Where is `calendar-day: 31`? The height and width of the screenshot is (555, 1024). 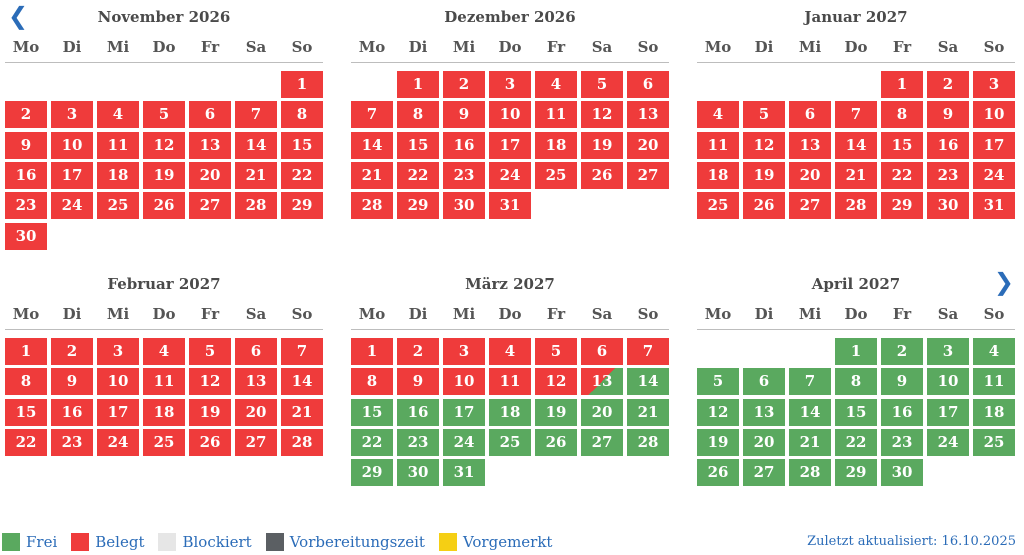 calendar-day: 31 is located at coordinates (510, 206).